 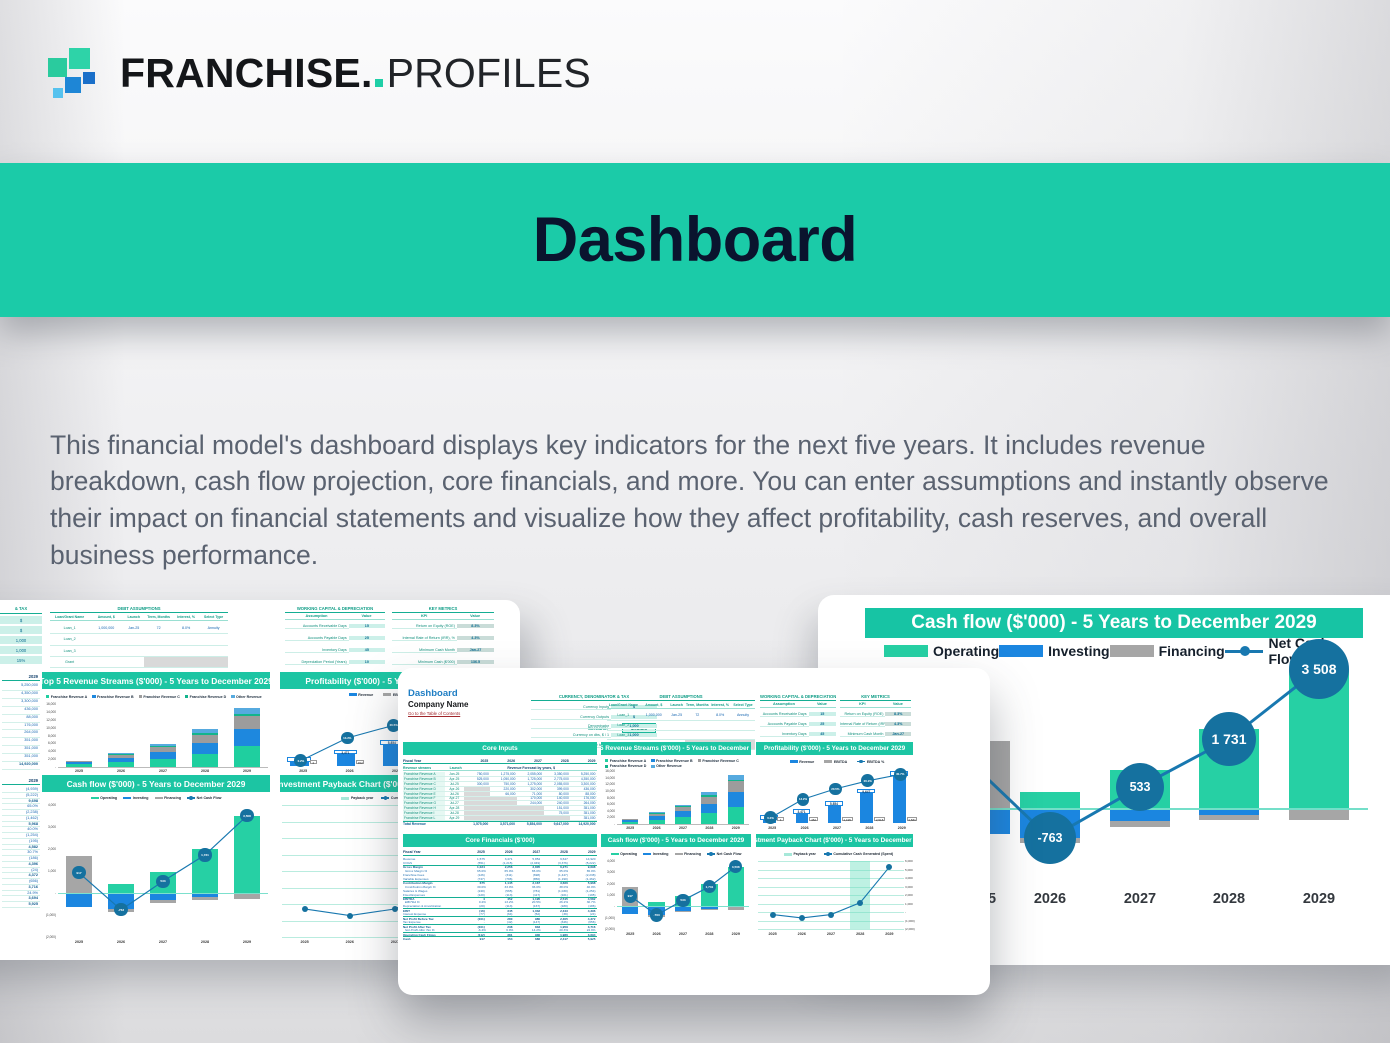 I want to click on ebitda-value-label: 2,515, so click(x=879, y=819).